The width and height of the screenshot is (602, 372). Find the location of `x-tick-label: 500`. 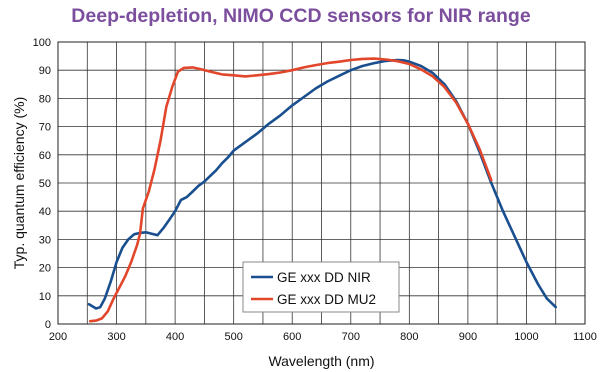

x-tick-label: 500 is located at coordinates (233, 337).